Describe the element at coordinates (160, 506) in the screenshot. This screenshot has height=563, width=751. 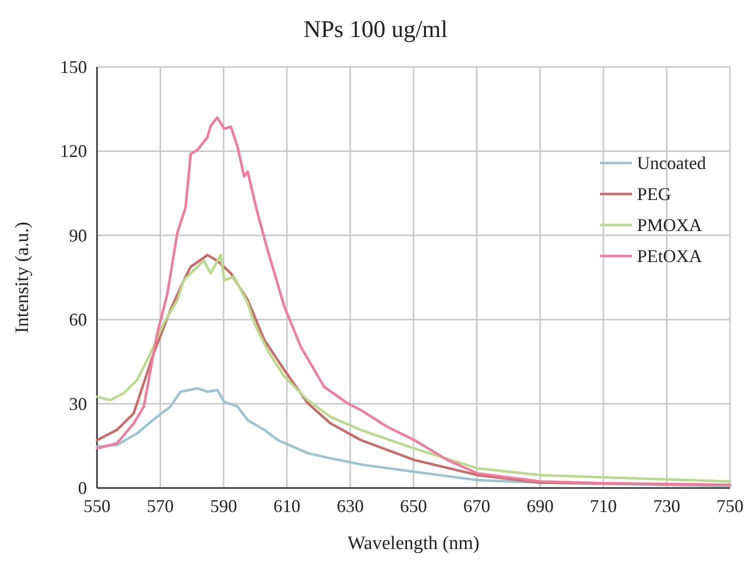
I see `x-tick-label: 570` at that location.